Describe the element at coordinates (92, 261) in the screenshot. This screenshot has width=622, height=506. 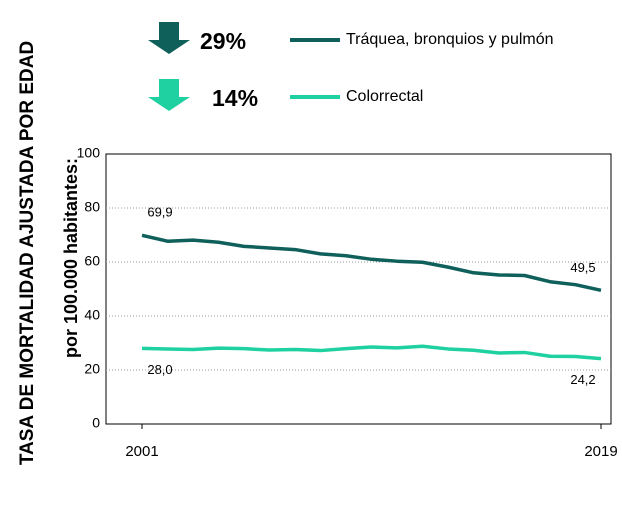
I see `y-tick-label: 60` at that location.